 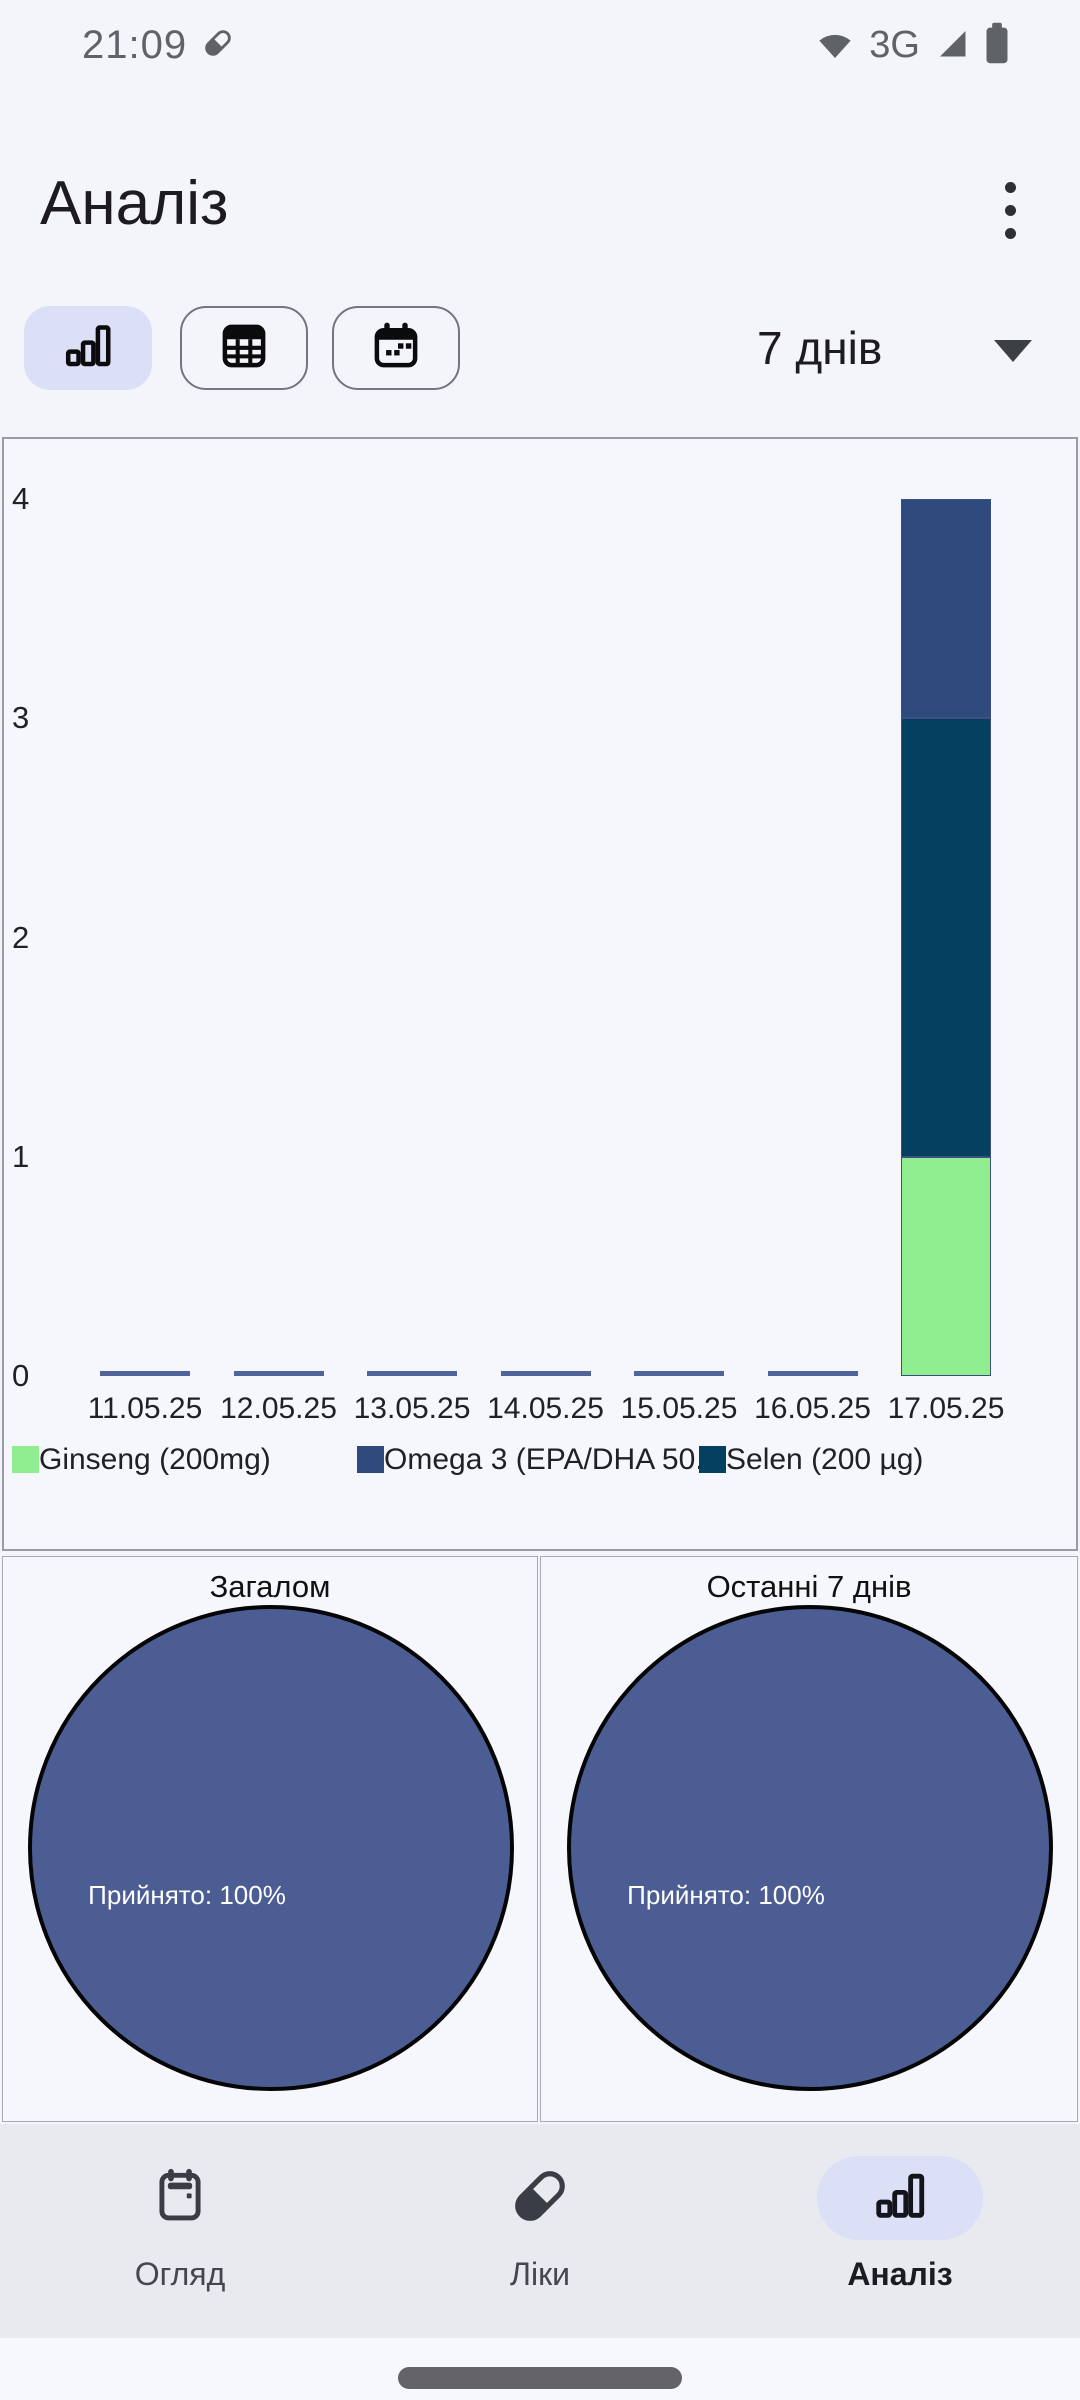 I want to click on table-icon, so click(x=244, y=348).